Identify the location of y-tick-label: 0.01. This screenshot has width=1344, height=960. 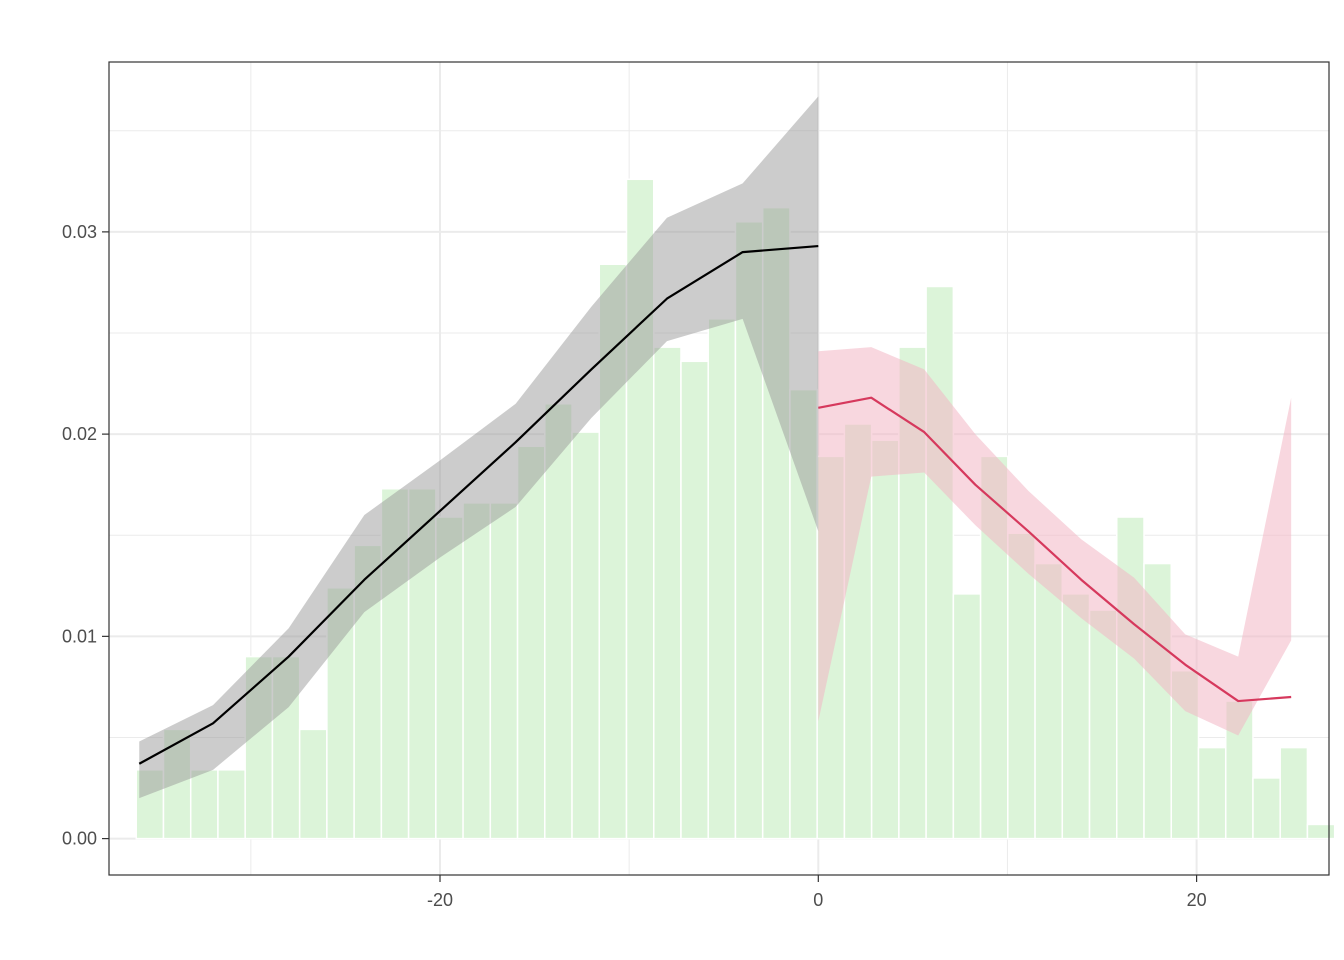
(79, 636).